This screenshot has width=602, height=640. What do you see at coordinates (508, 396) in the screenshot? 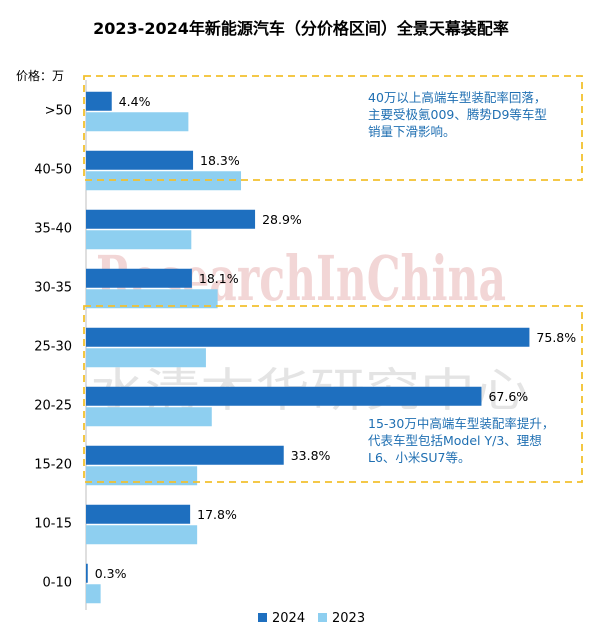
I see `data-label-2024: 67.6%` at bounding box center [508, 396].